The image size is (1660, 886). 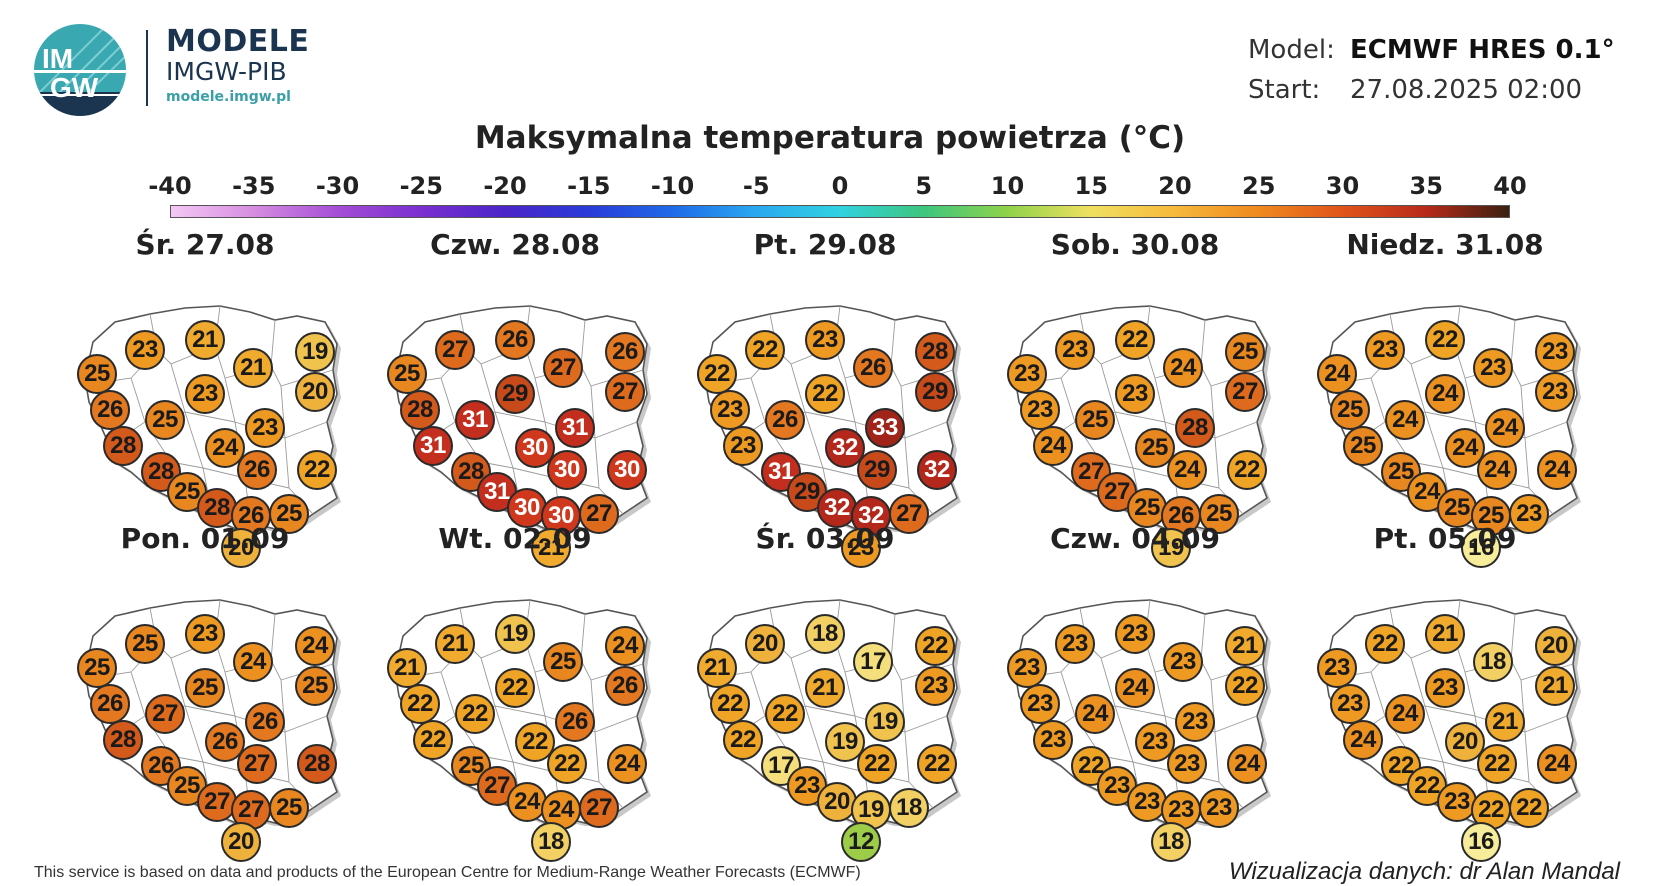 What do you see at coordinates (1510, 186) in the screenshot?
I see `scale-tick-label: 40` at bounding box center [1510, 186].